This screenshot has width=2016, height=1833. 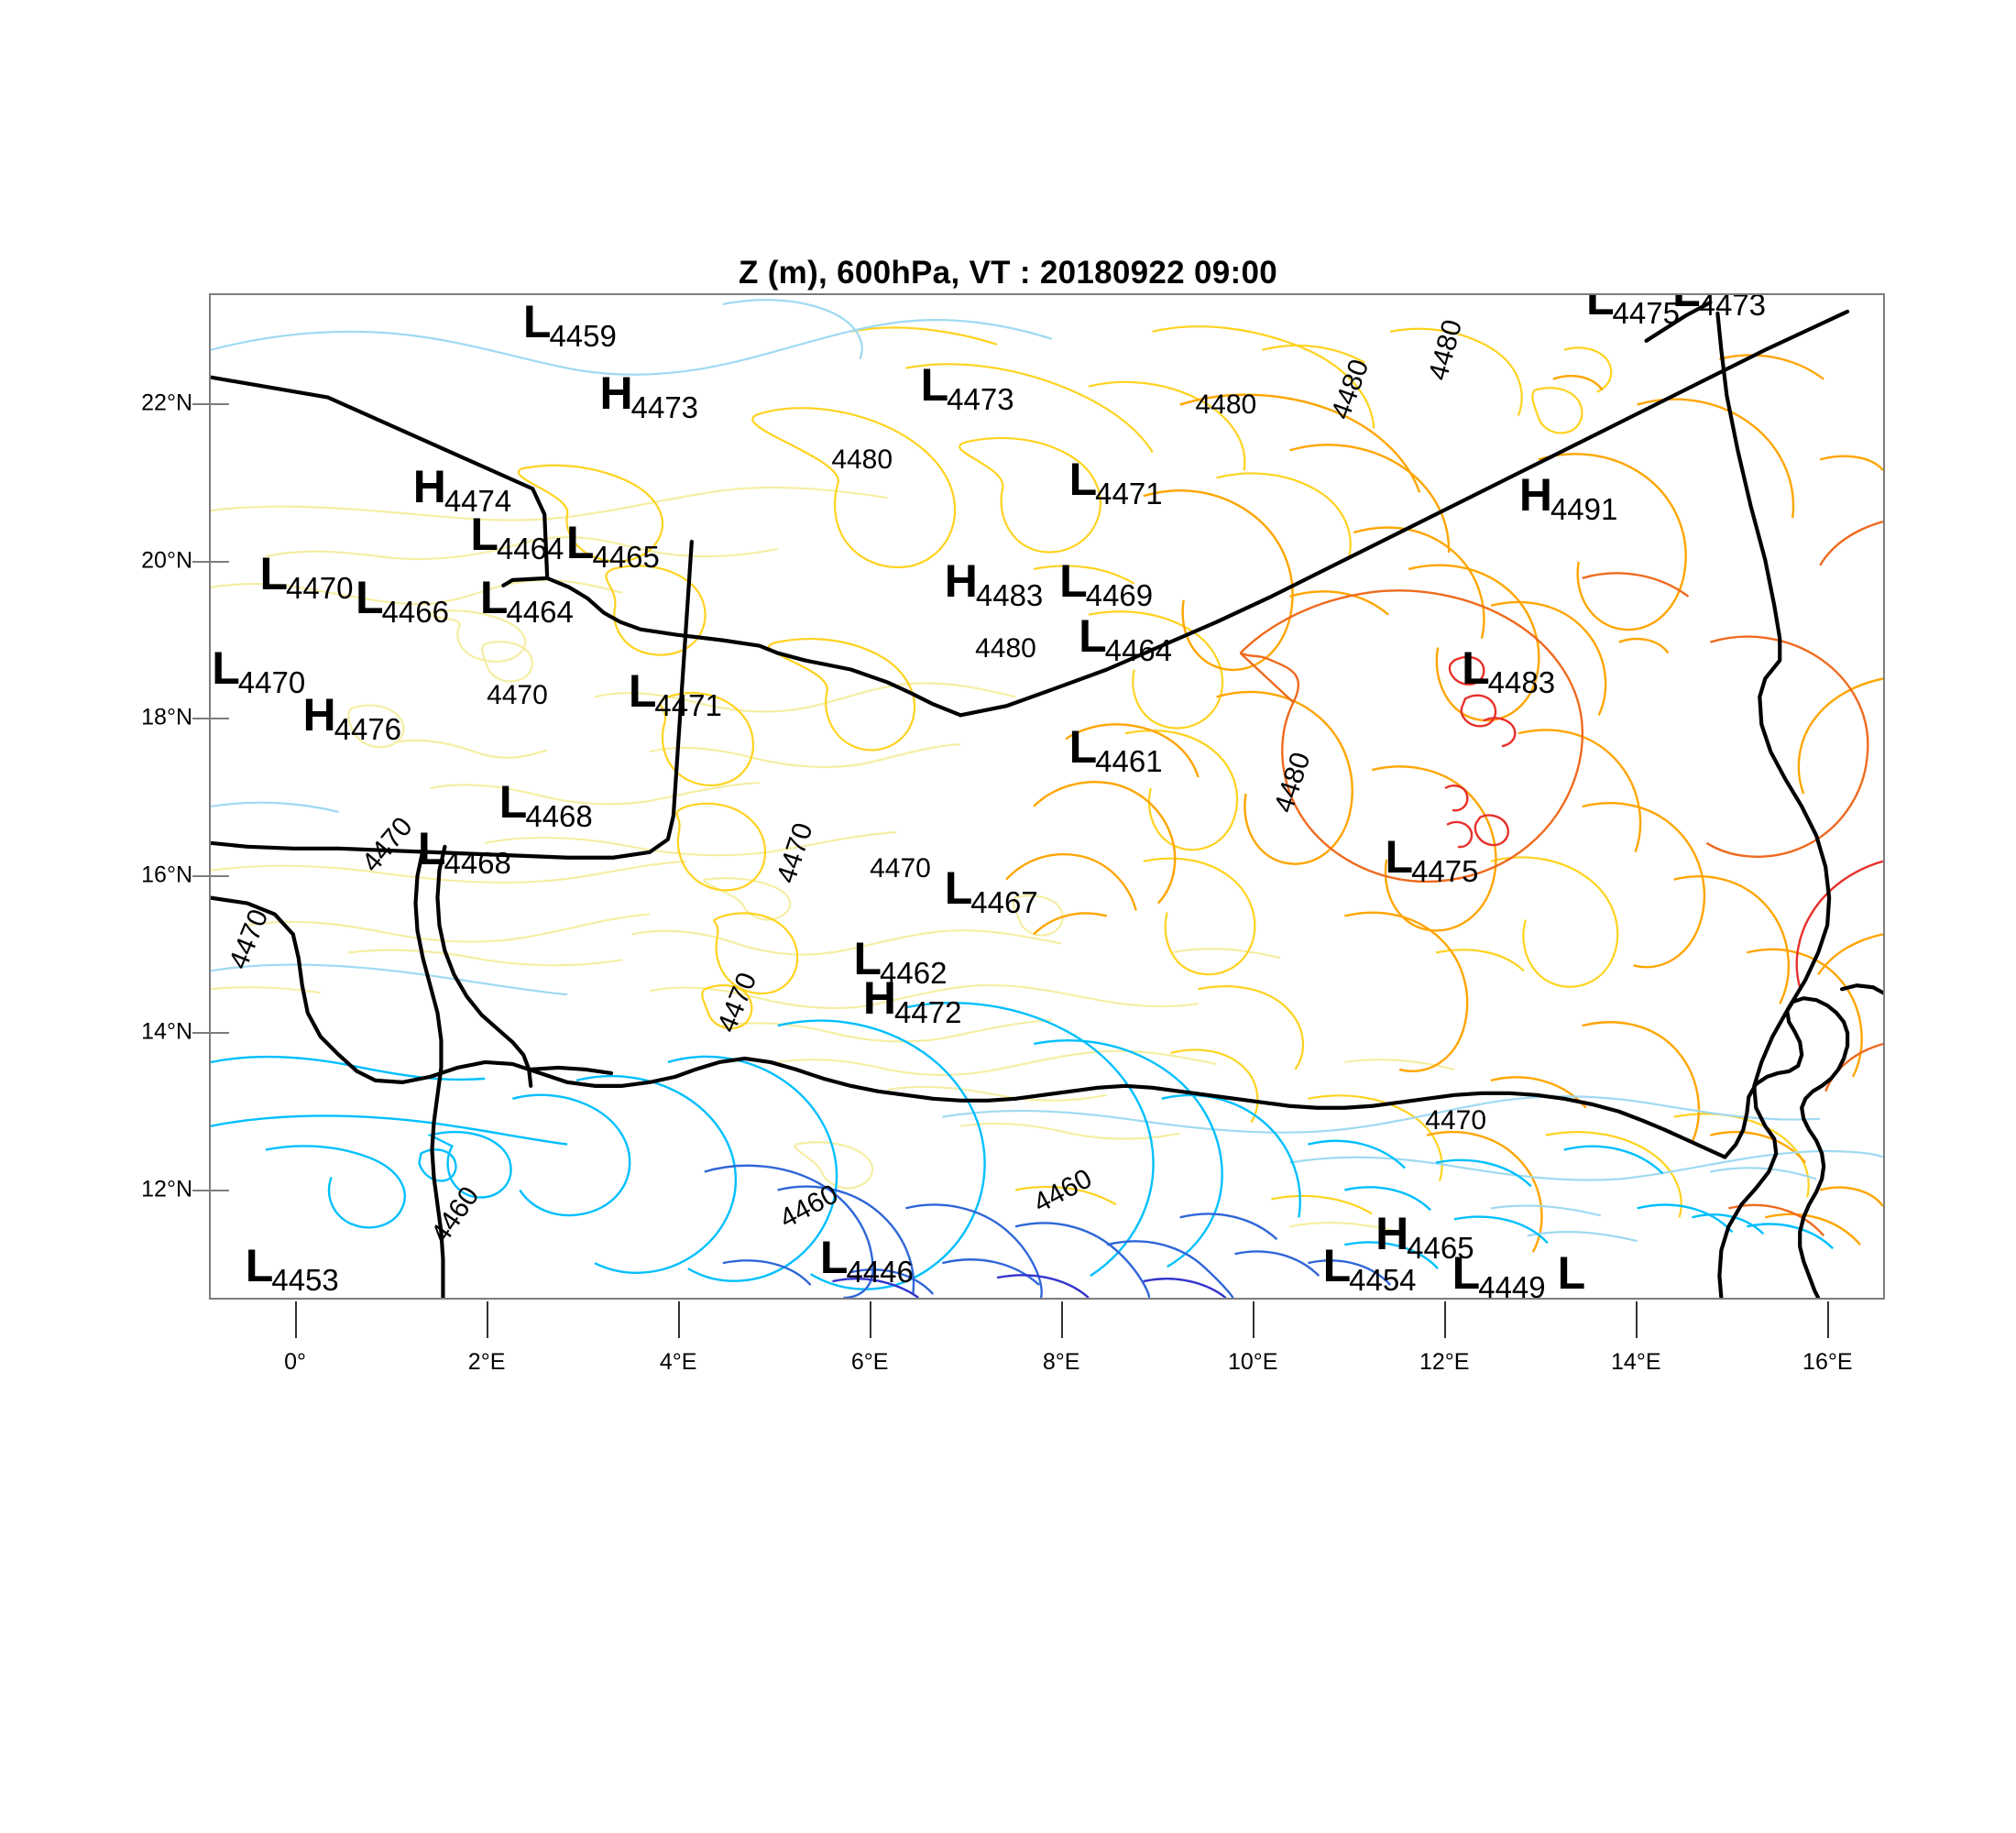 What do you see at coordinates (166, 1189) in the screenshot?
I see `y-tick-label: 12°N` at bounding box center [166, 1189].